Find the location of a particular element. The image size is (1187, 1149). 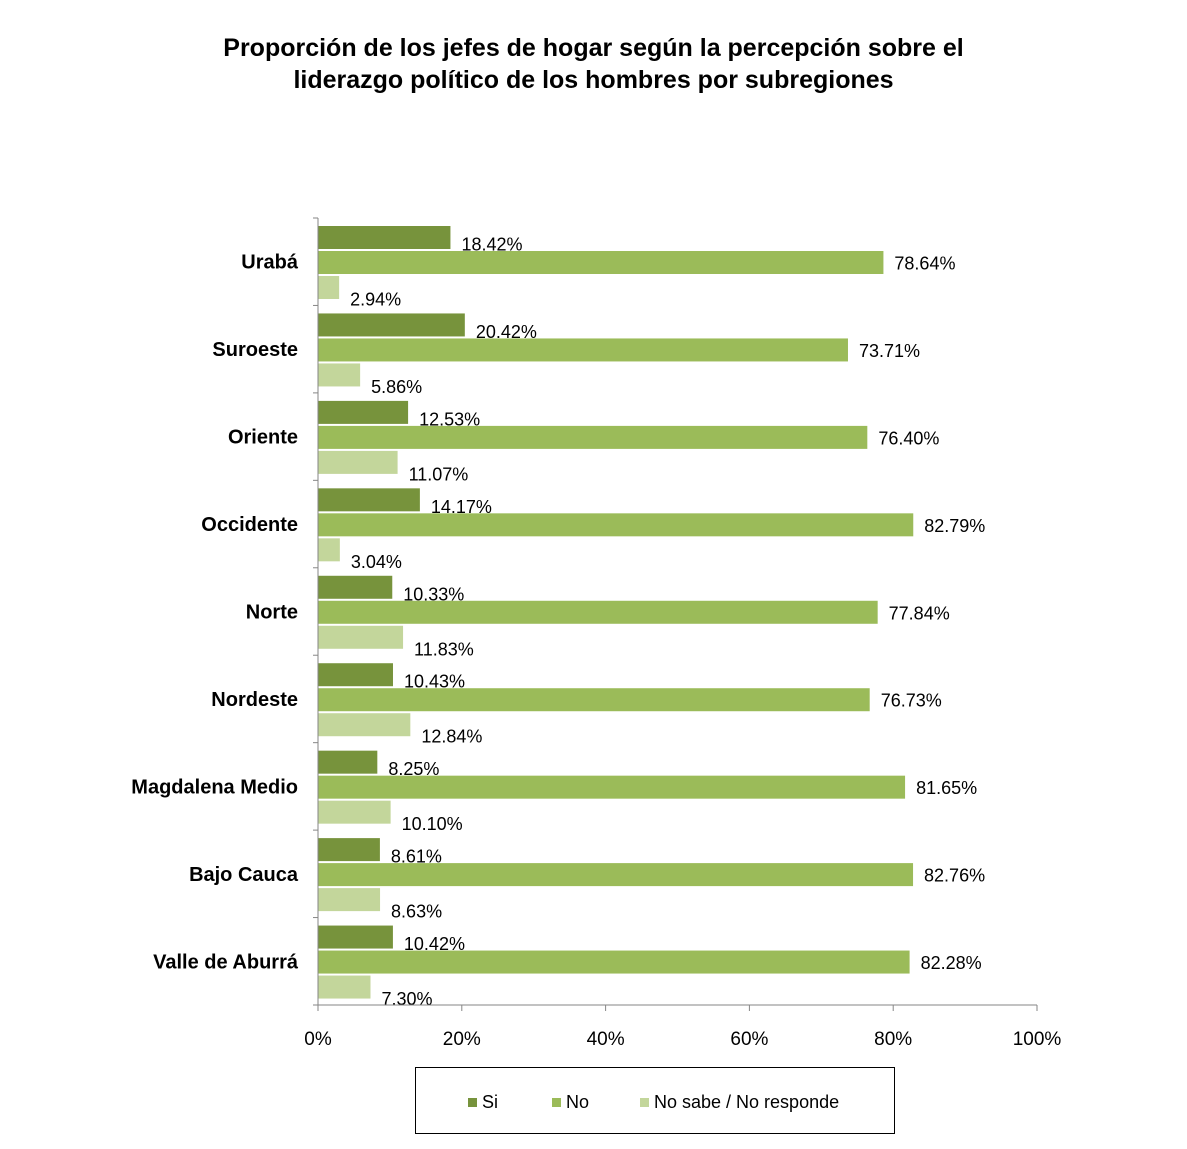

data-label-no-sabe-no-responde-valle-de-aburra: 7.30% is located at coordinates (406, 999).